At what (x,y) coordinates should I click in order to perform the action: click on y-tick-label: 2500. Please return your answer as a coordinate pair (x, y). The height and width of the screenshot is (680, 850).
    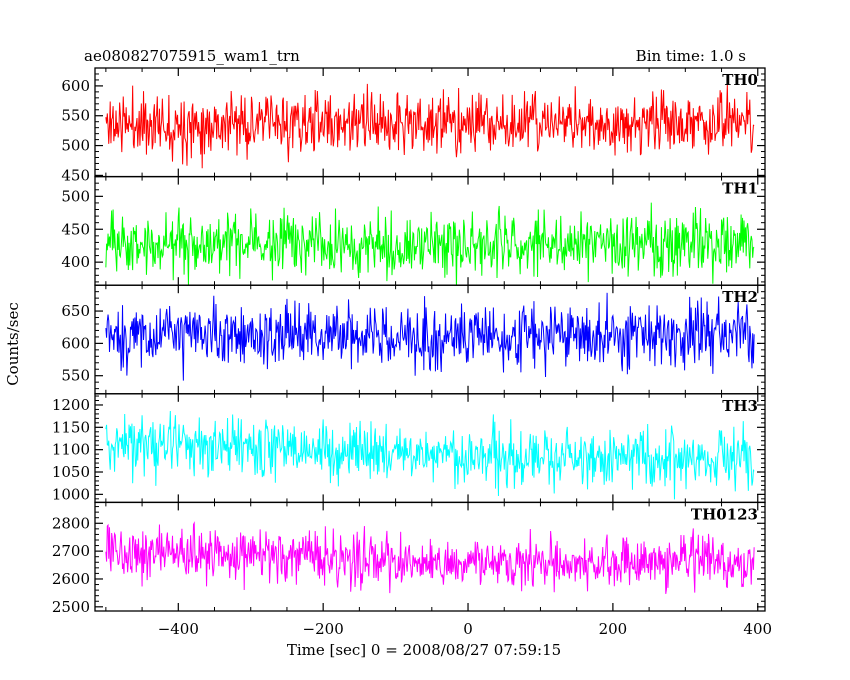
    Looking at the image, I should click on (71, 607).